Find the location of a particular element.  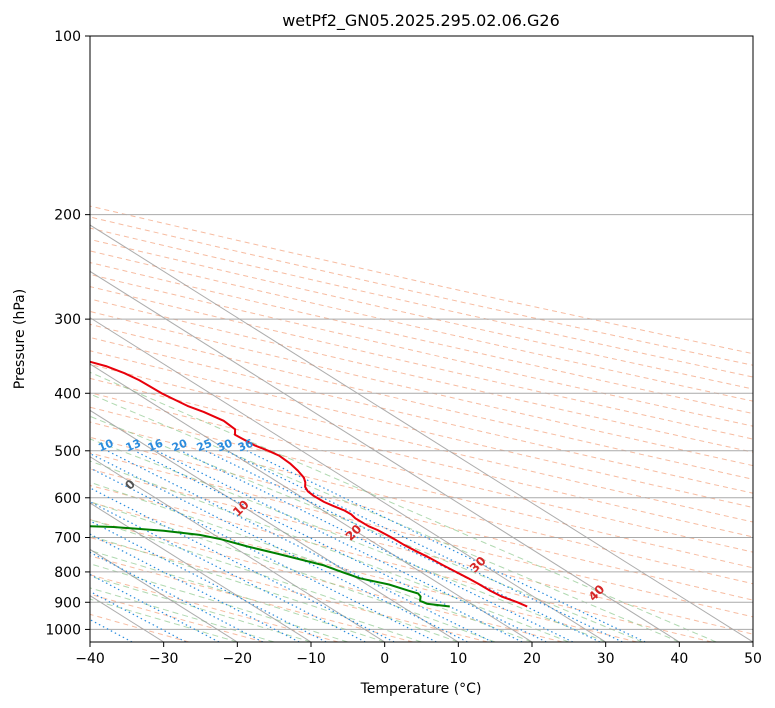

mixing-ratio-label: 36 is located at coordinates (245, 446).